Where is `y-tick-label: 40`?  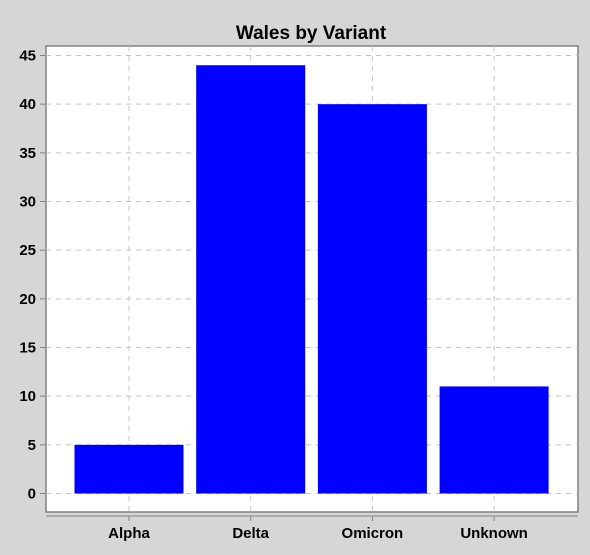
y-tick-label: 40 is located at coordinates (27, 104).